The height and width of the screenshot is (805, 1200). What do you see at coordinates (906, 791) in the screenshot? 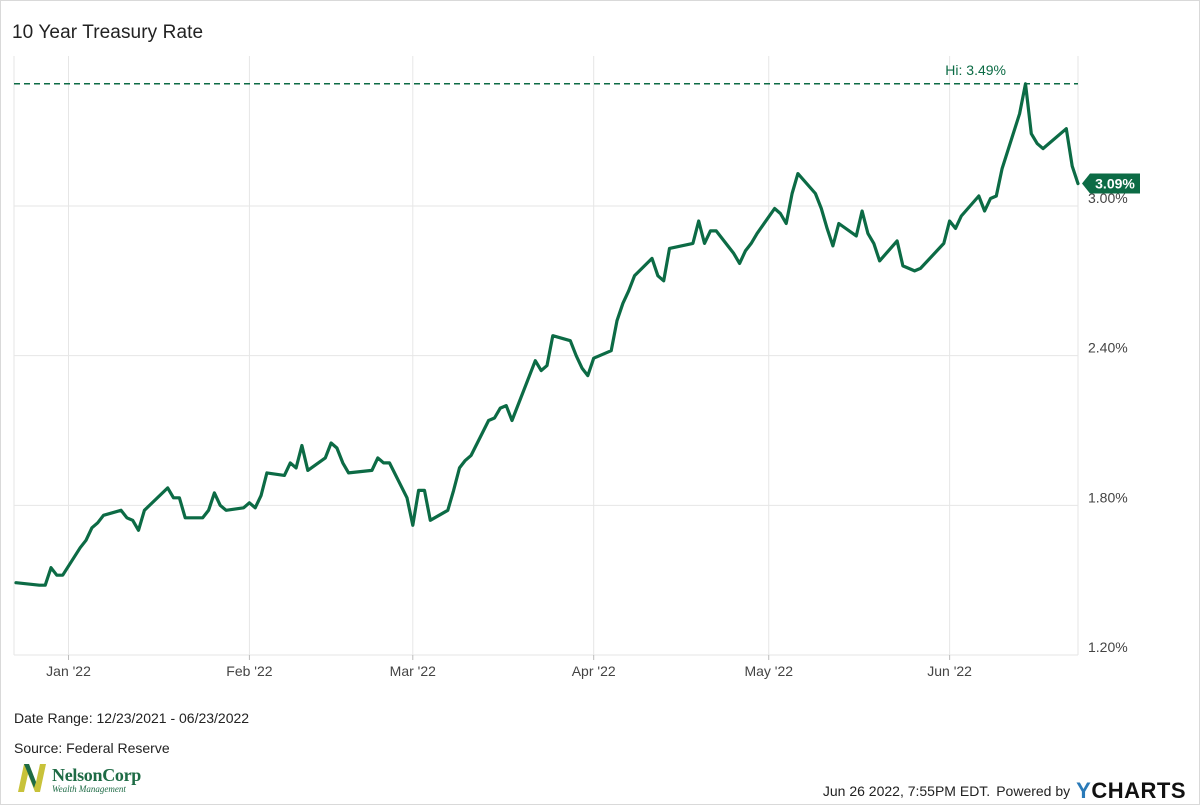
I see `timestamp: Jun 26 2022, 7:55PM EDT.` at bounding box center [906, 791].